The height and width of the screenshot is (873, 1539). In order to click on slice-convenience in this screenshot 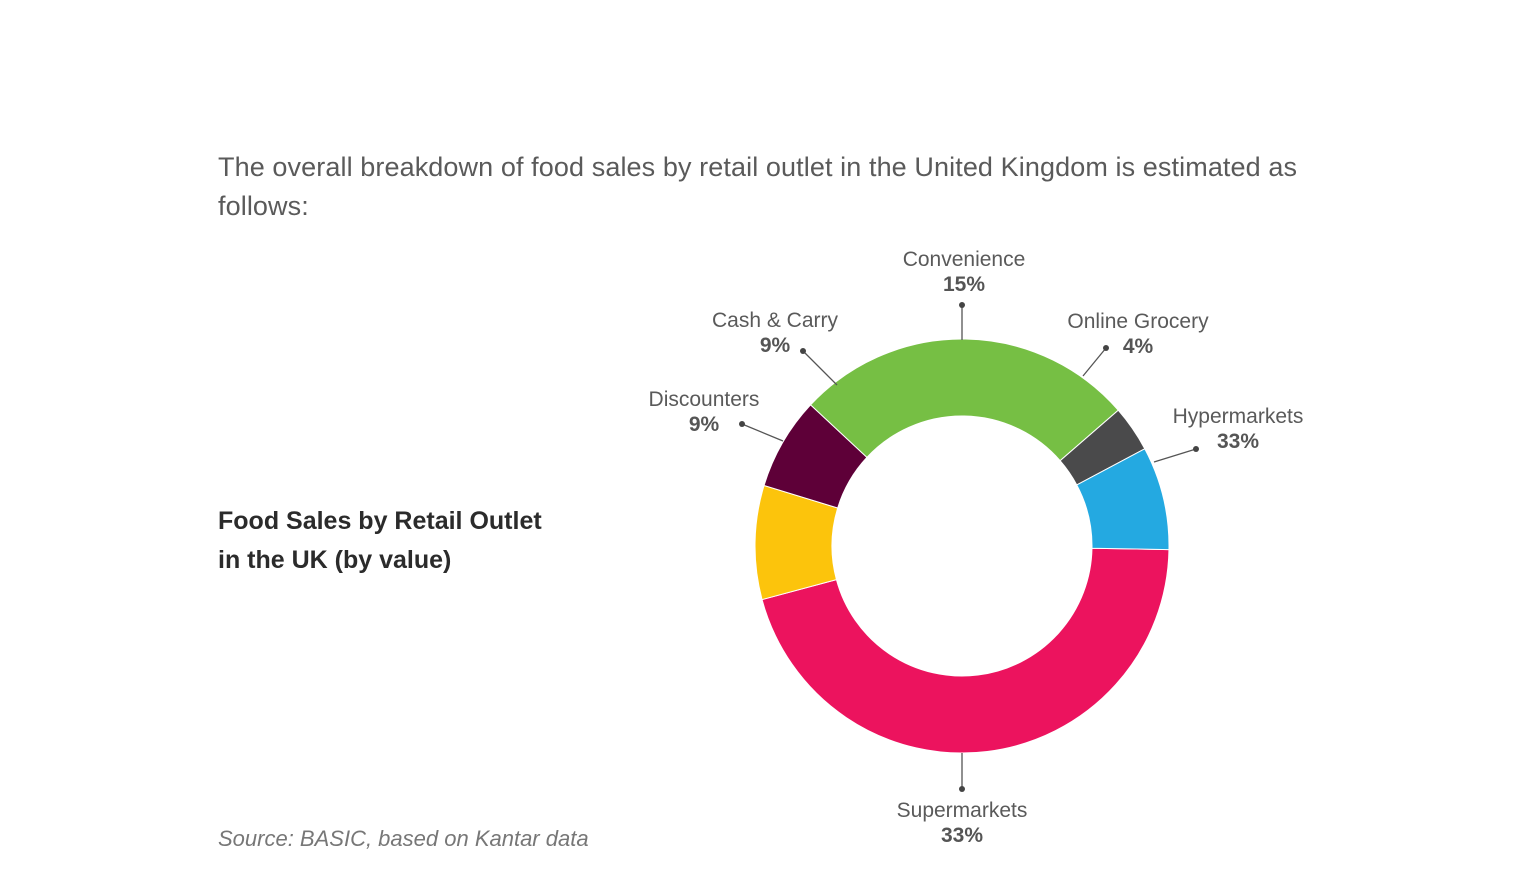, I will do `click(964, 400)`.